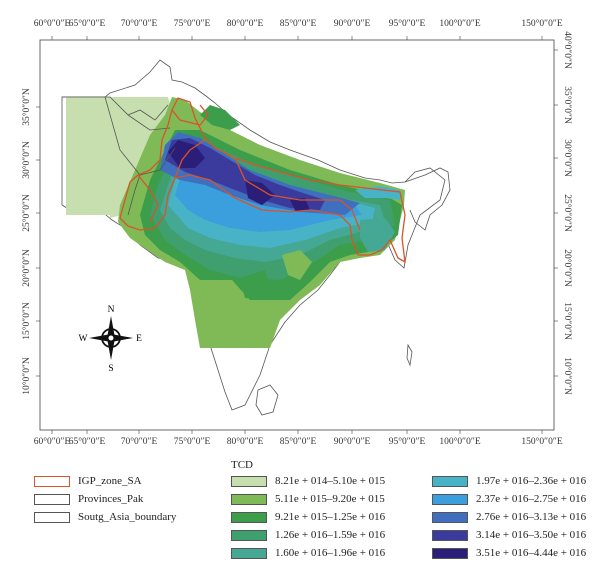  What do you see at coordinates (330, 553) in the screenshot?
I see `legend-label: 1.60e + 016–1.96e + 016` at bounding box center [330, 553].